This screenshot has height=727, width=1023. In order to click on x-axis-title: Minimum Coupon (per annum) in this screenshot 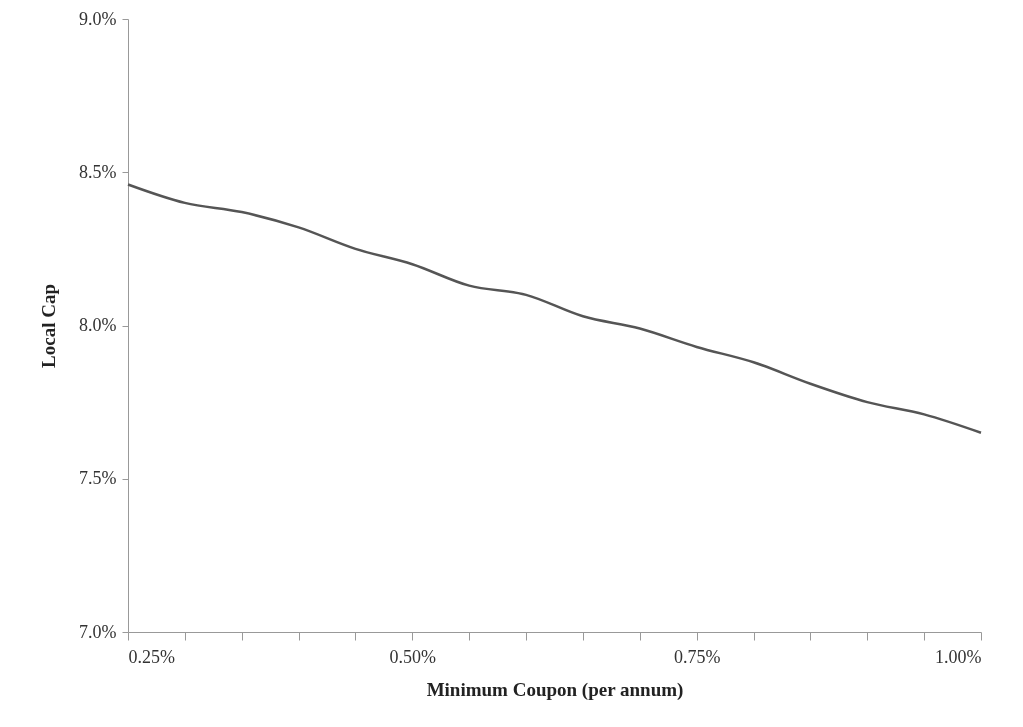, I will do `click(555, 689)`.